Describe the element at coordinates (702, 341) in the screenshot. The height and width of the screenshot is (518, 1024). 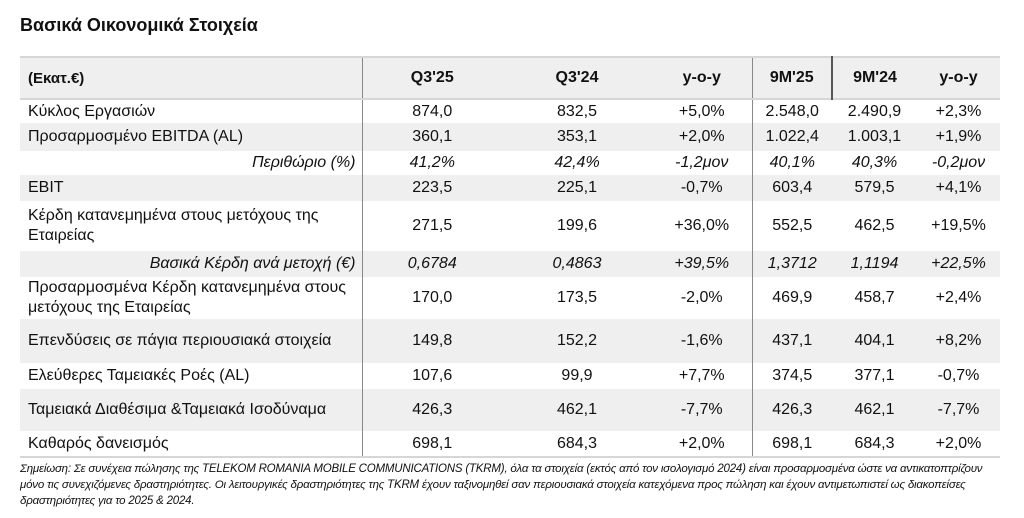
I see `cell-value: -1,6%` at that location.